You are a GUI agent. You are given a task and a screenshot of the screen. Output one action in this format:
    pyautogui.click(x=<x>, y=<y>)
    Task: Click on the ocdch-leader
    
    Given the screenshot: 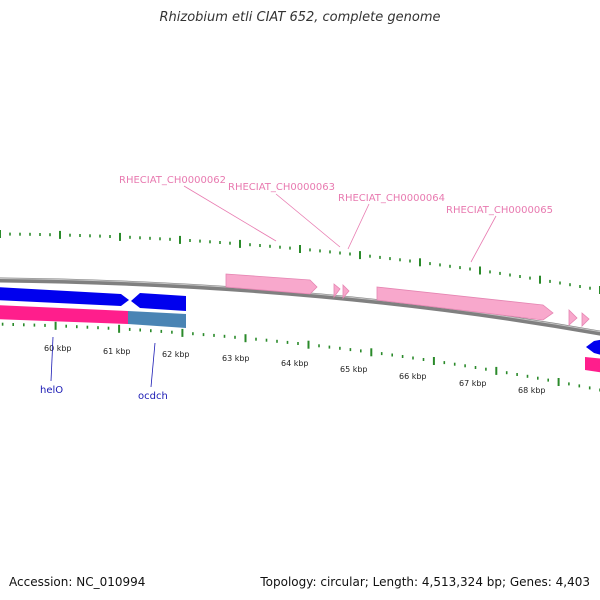 What is the action you would take?
    pyautogui.click(x=153, y=365)
    